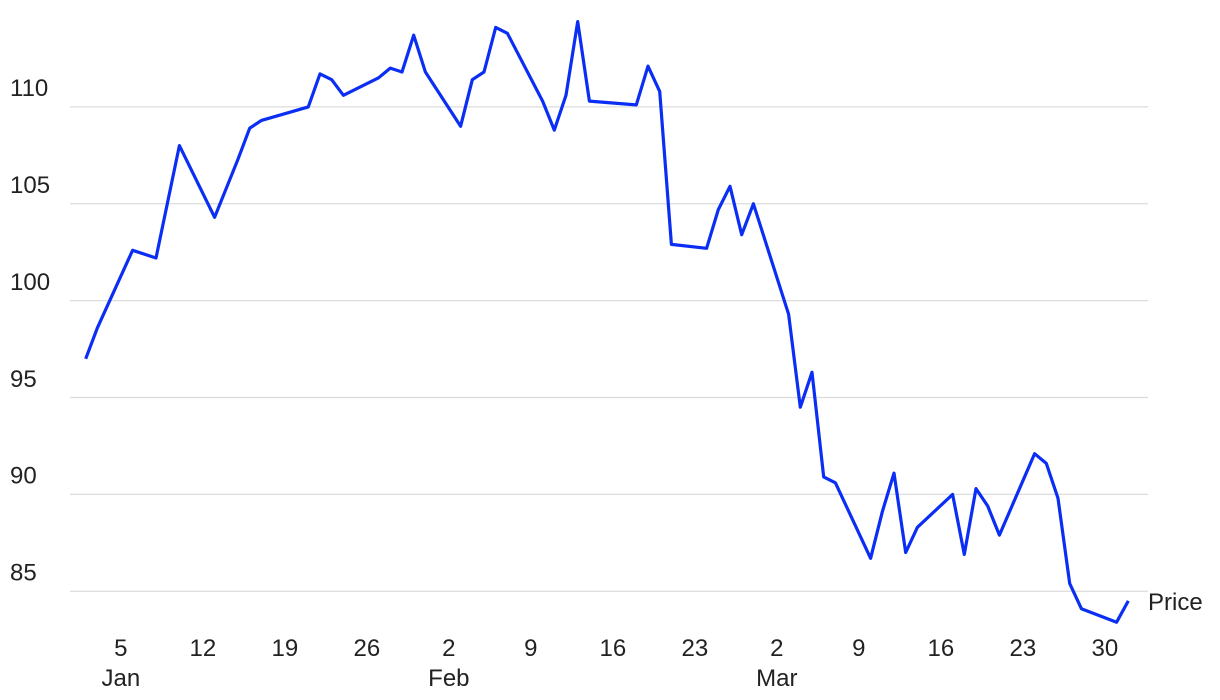 This screenshot has height=700, width=1220. I want to click on x-month-label: Feb, so click(448, 678).